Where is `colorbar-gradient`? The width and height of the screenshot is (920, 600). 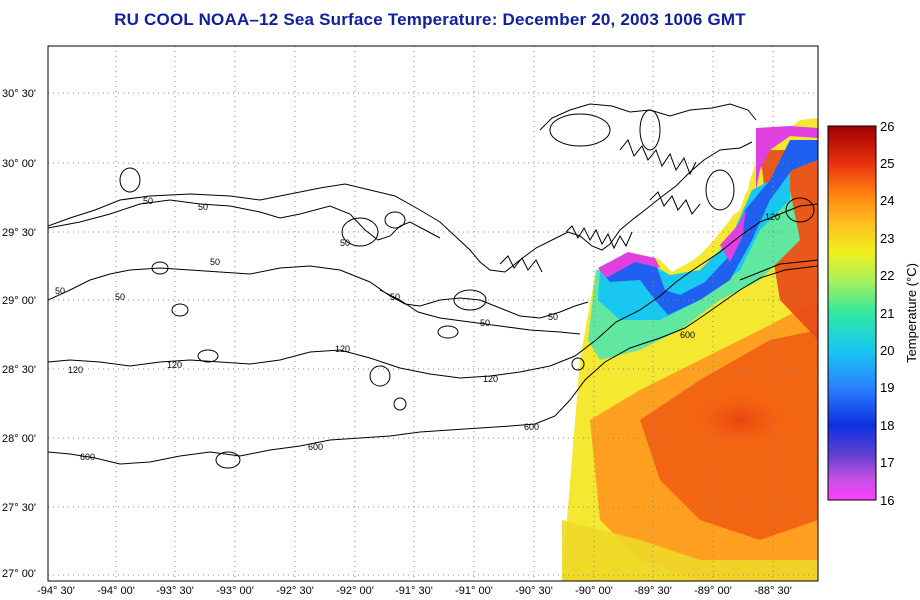 colorbar-gradient is located at coordinates (852, 313).